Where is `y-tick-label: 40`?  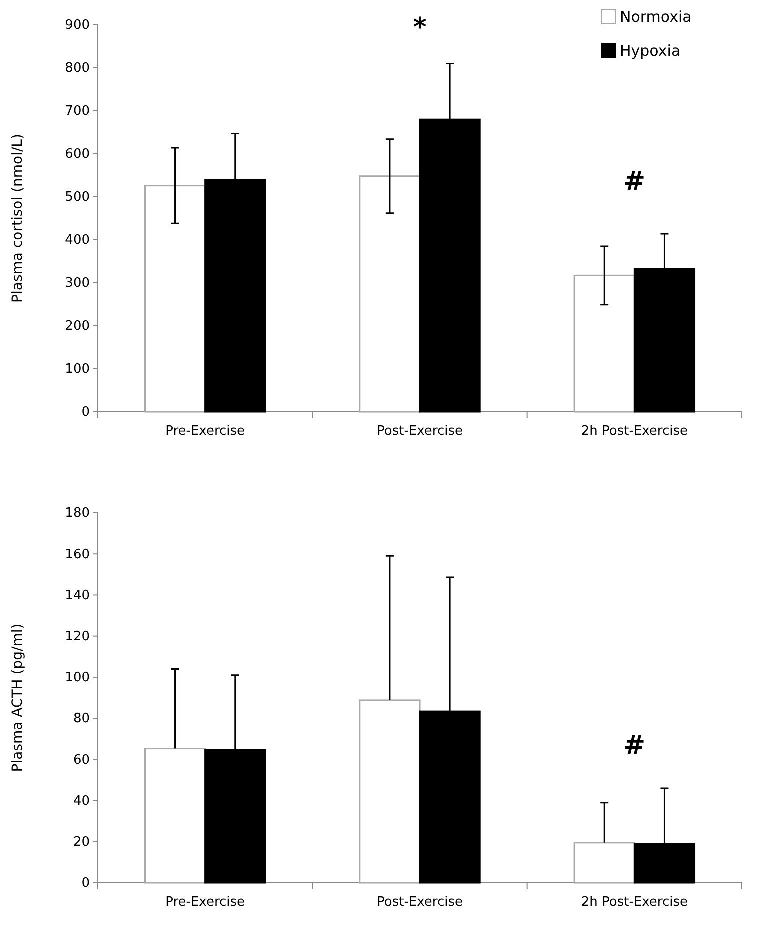 y-tick-label: 40 is located at coordinates (81, 801).